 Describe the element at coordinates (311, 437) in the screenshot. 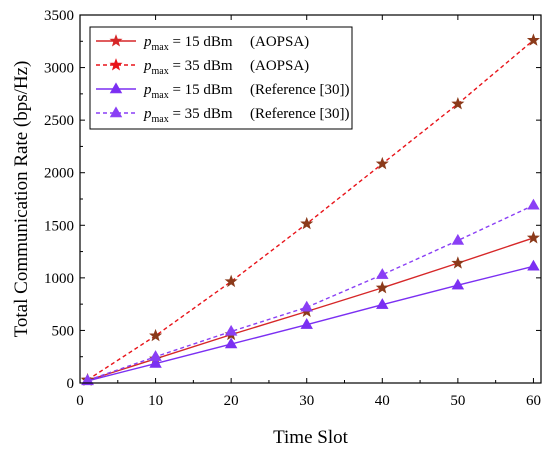

I see `x-axis-title: Time Slot` at that location.